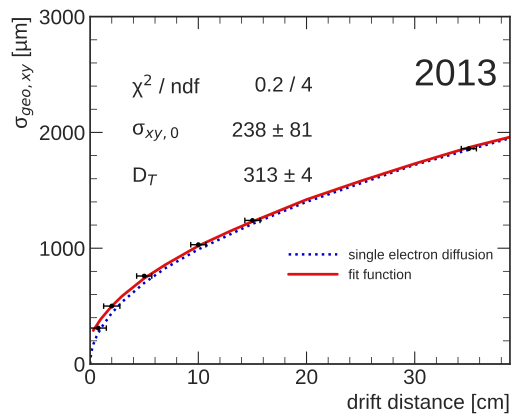  Describe the element at coordinates (155, 132) in the screenshot. I see `annotation: σ$_{xy,0}$` at that location.